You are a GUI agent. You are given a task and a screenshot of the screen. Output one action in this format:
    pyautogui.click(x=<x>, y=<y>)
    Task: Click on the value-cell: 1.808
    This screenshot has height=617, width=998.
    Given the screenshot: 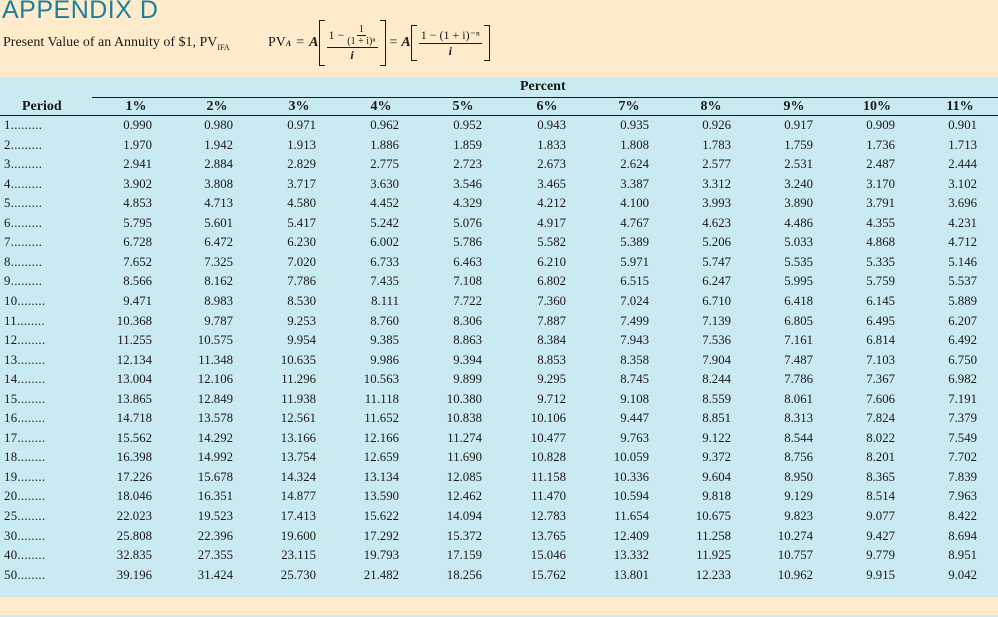 What is the action you would take?
    pyautogui.click(x=634, y=144)
    